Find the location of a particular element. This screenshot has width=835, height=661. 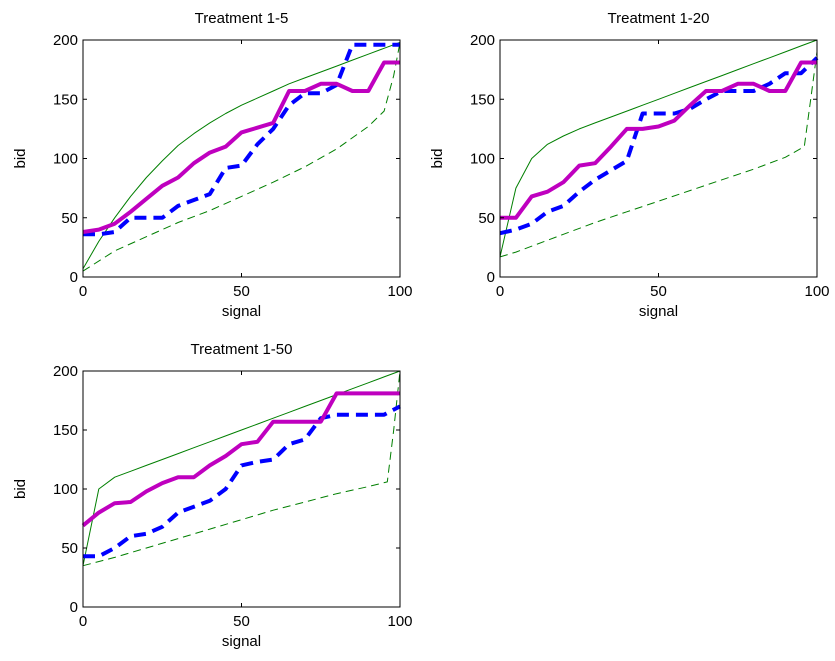

chart-title: Treatment 1-20 is located at coordinates (659, 18).